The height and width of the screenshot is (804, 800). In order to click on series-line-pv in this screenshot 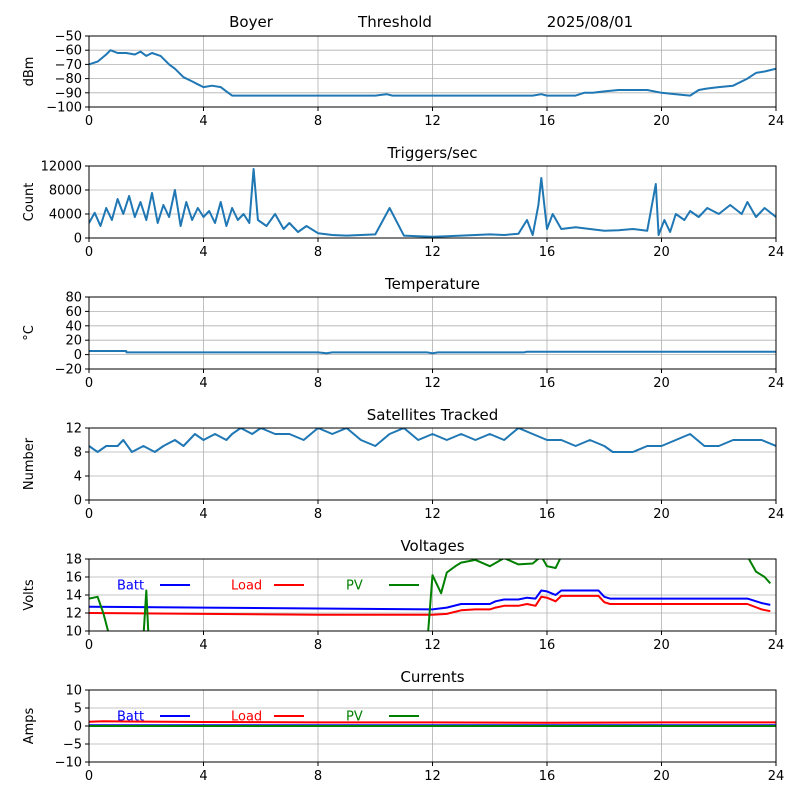, I will do `click(430, 595)`.